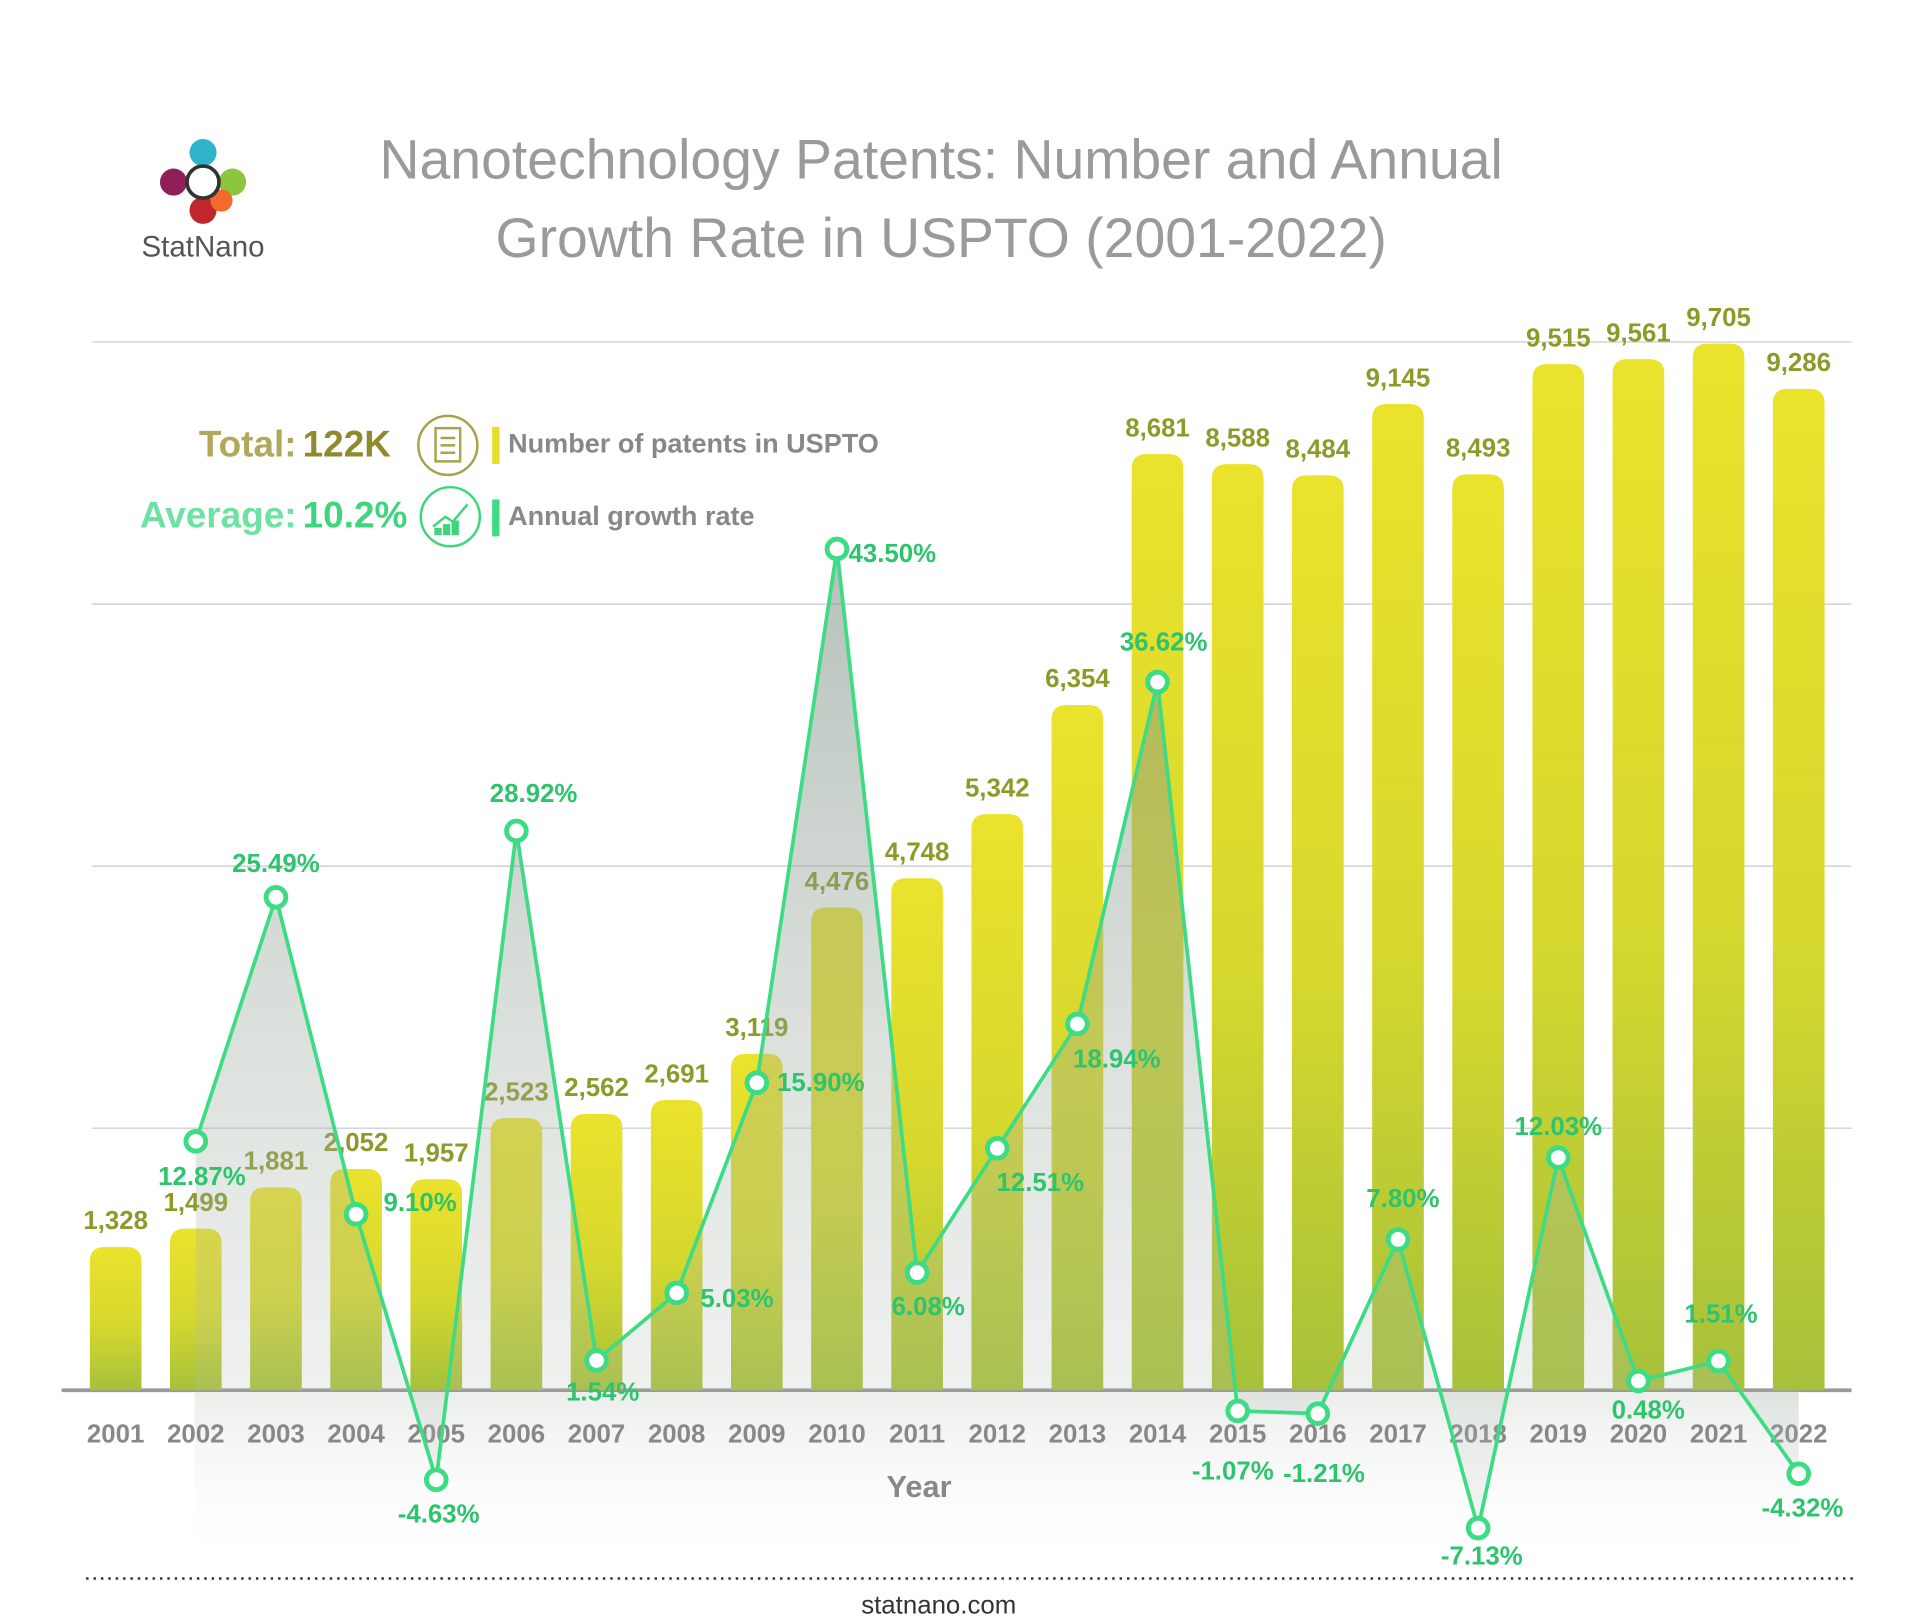 This screenshot has width=1907, height=1616. What do you see at coordinates (1718, 1435) in the screenshot?
I see `x-tick-label: 2021` at bounding box center [1718, 1435].